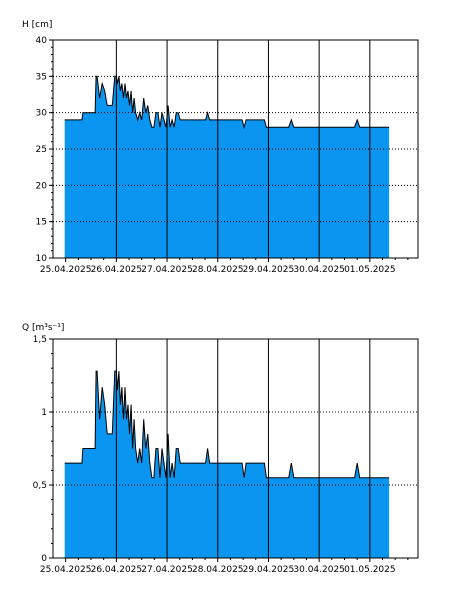  What do you see at coordinates (44, 559) in the screenshot?
I see `q-y-tick-label: 0` at bounding box center [44, 559].